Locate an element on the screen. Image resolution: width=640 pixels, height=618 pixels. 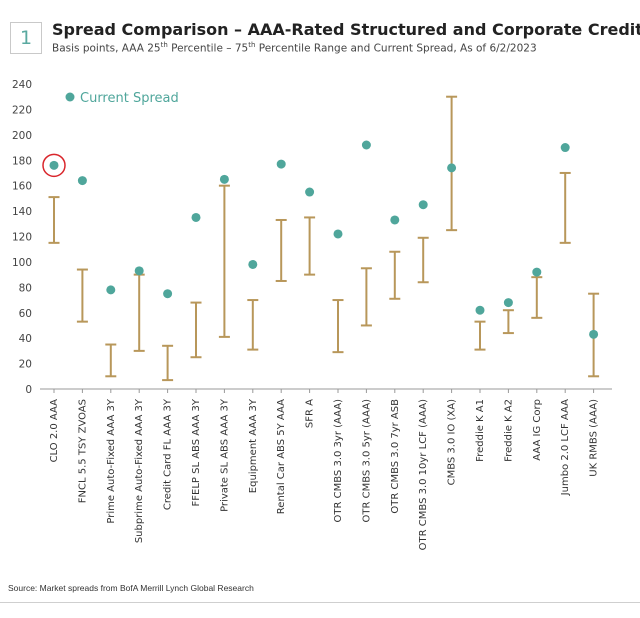
x-category-label: Rental Car ABS 5Y AAA is located at coordinates (281, 456).